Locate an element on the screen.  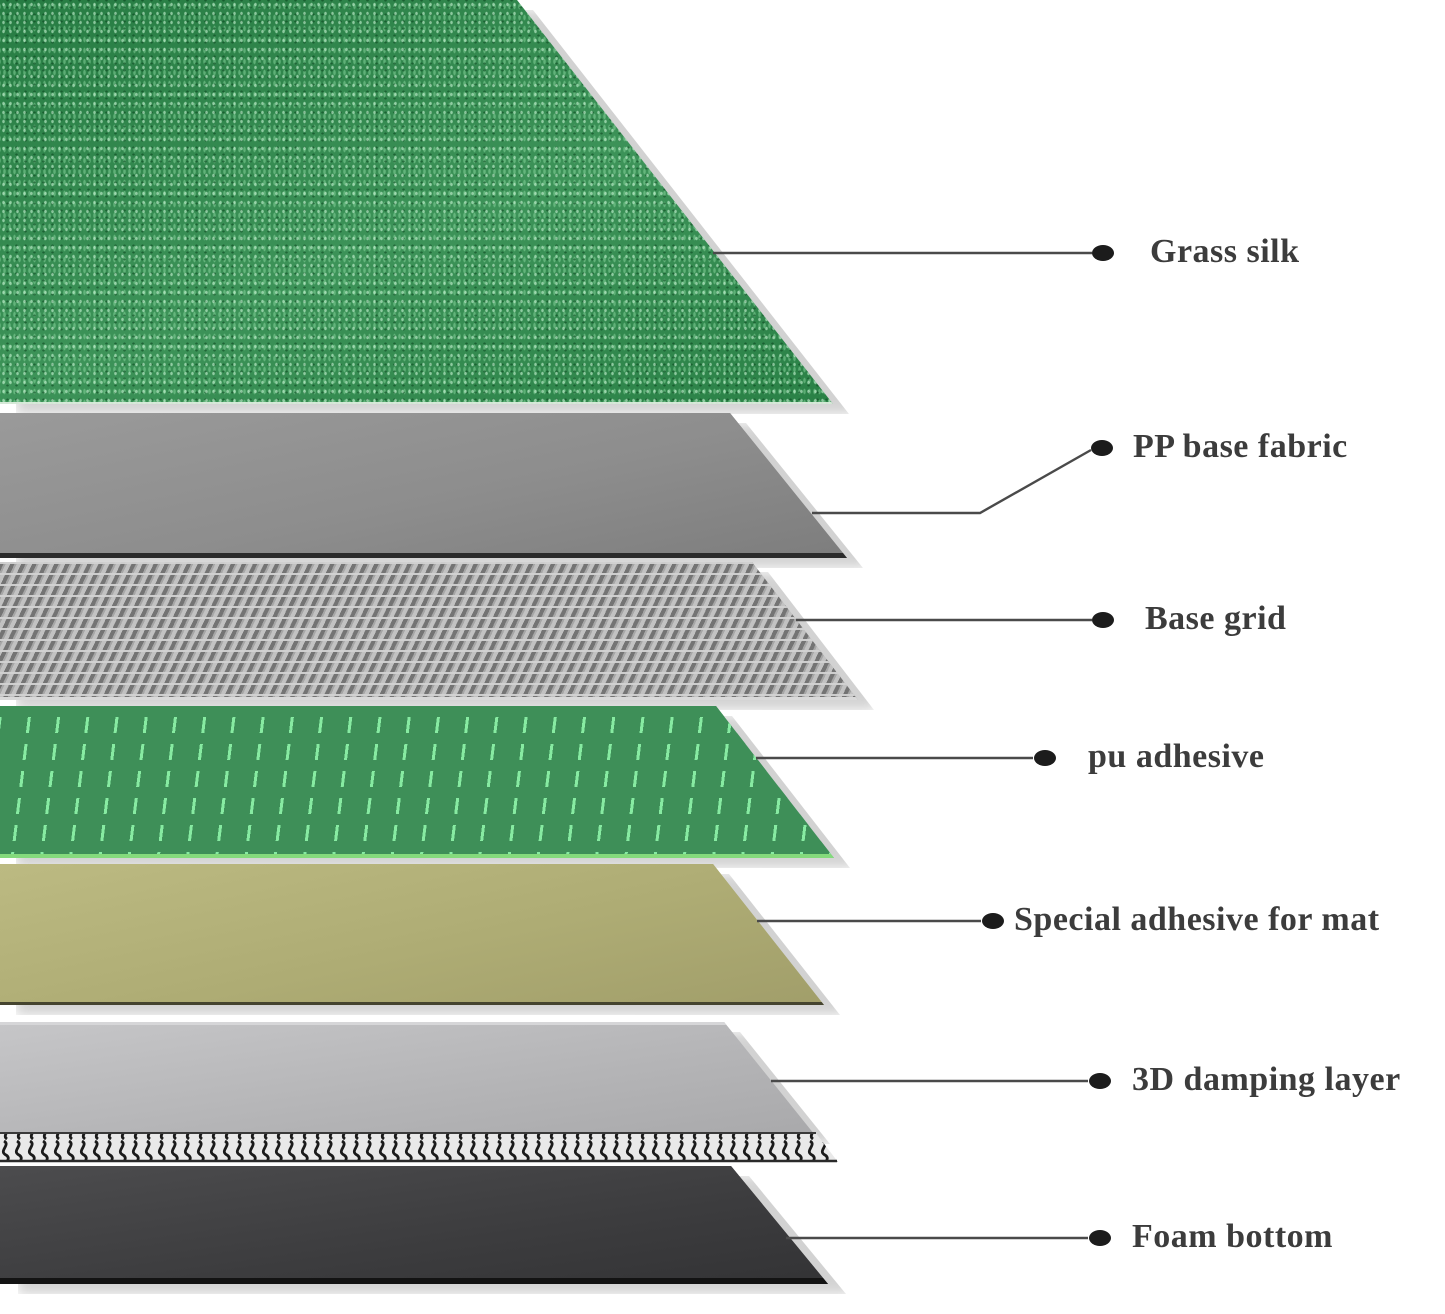
label-grass-silk: Grass silk is located at coordinates (1225, 252).